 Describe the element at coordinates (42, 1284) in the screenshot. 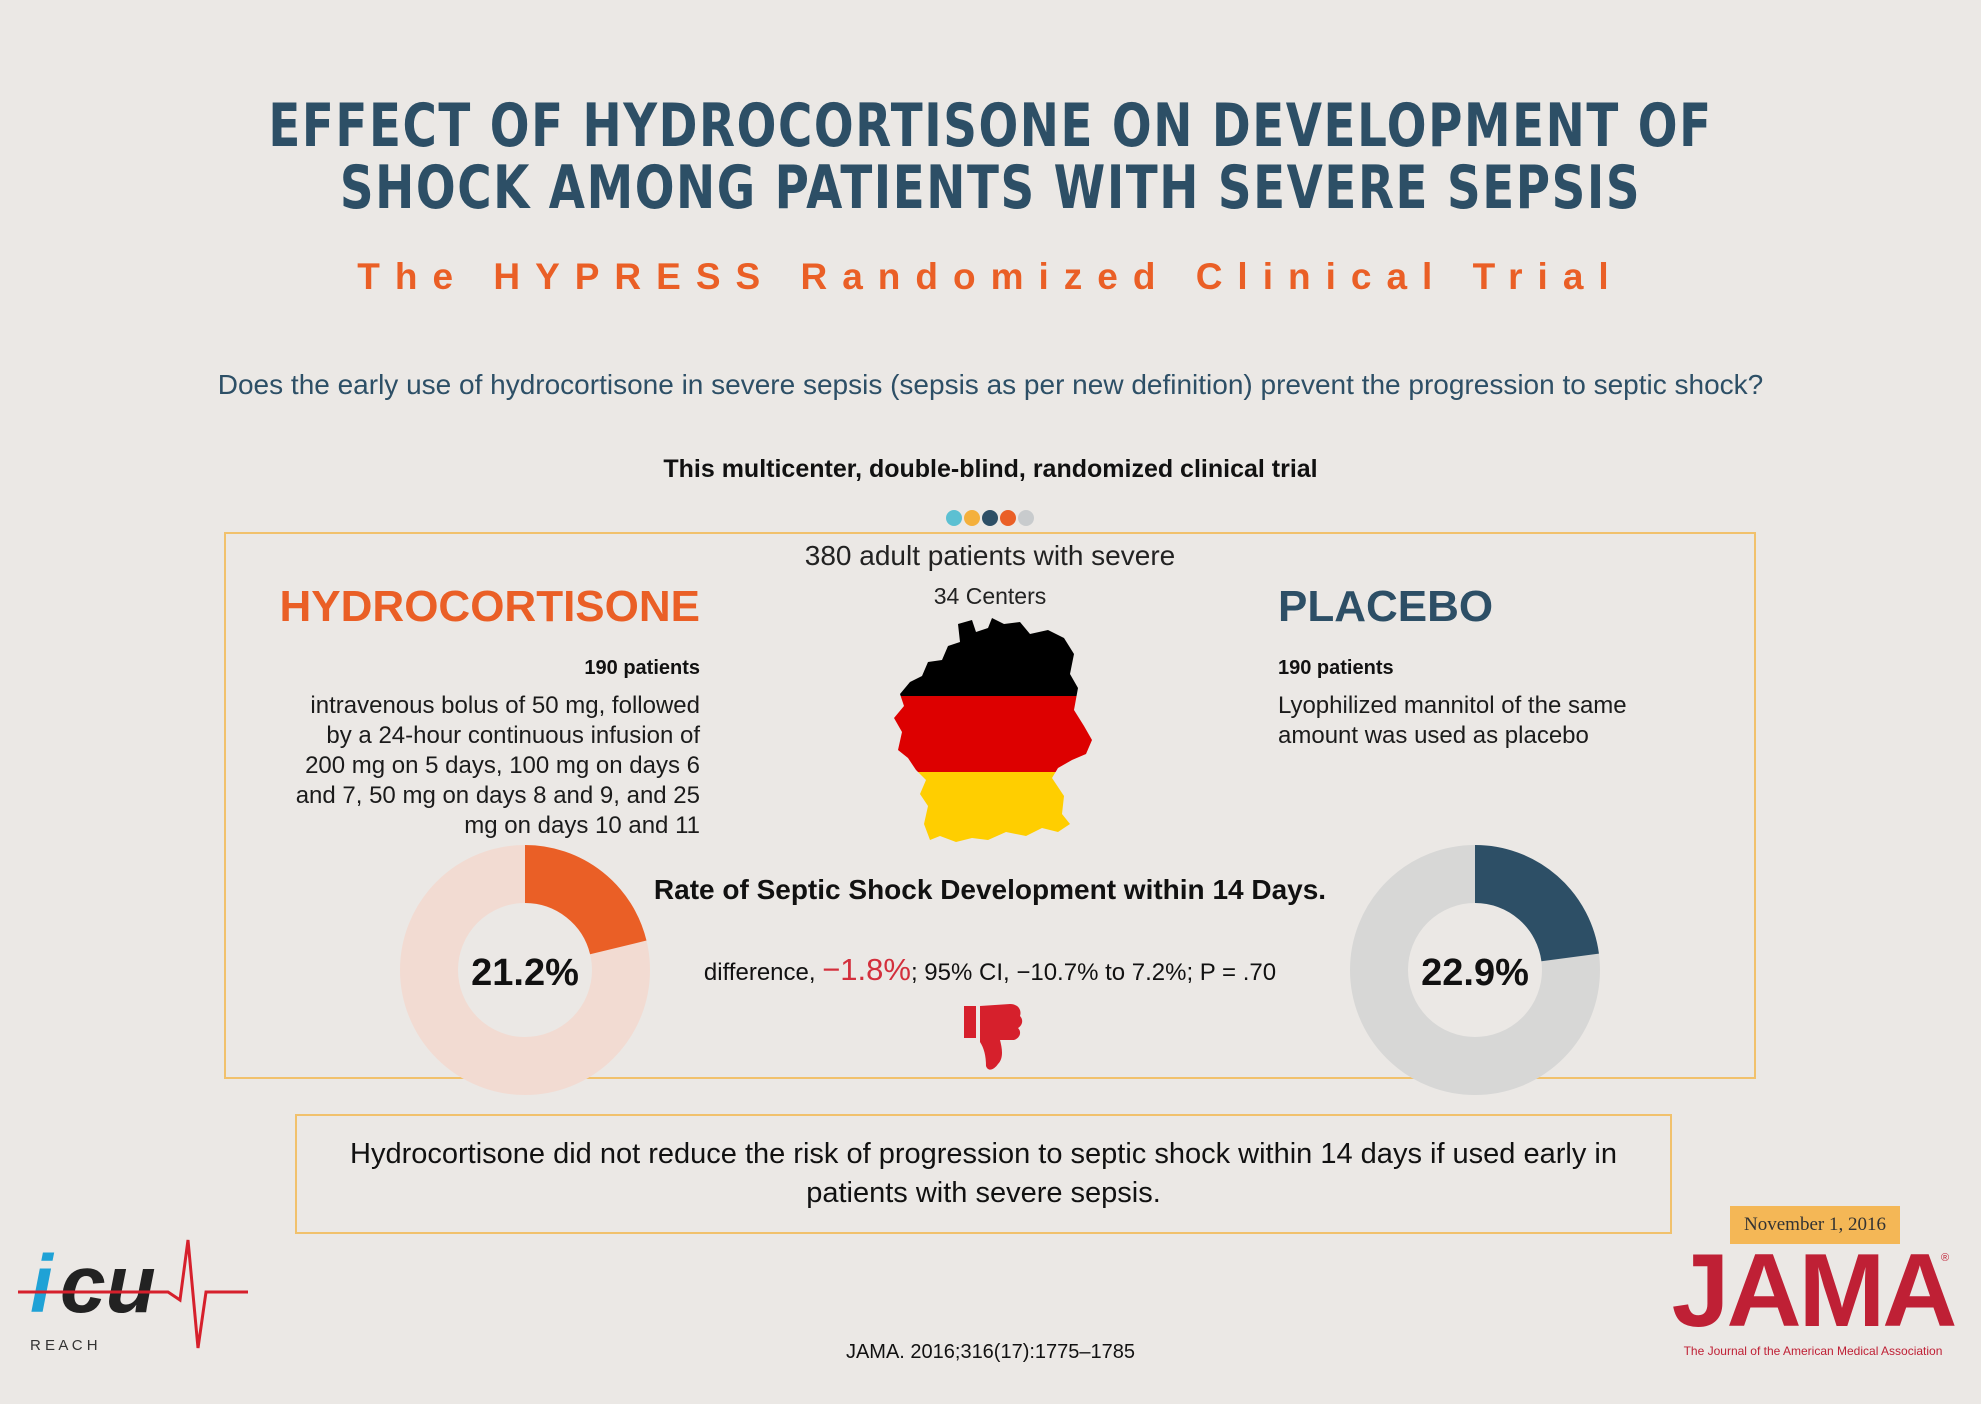

I see `icu-logo-i: i` at that location.